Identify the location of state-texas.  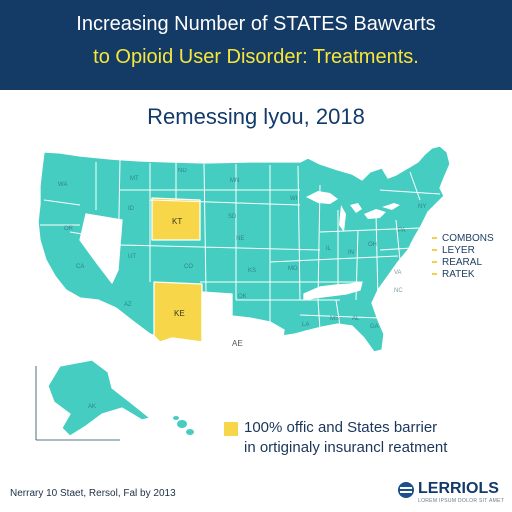
(228, 343).